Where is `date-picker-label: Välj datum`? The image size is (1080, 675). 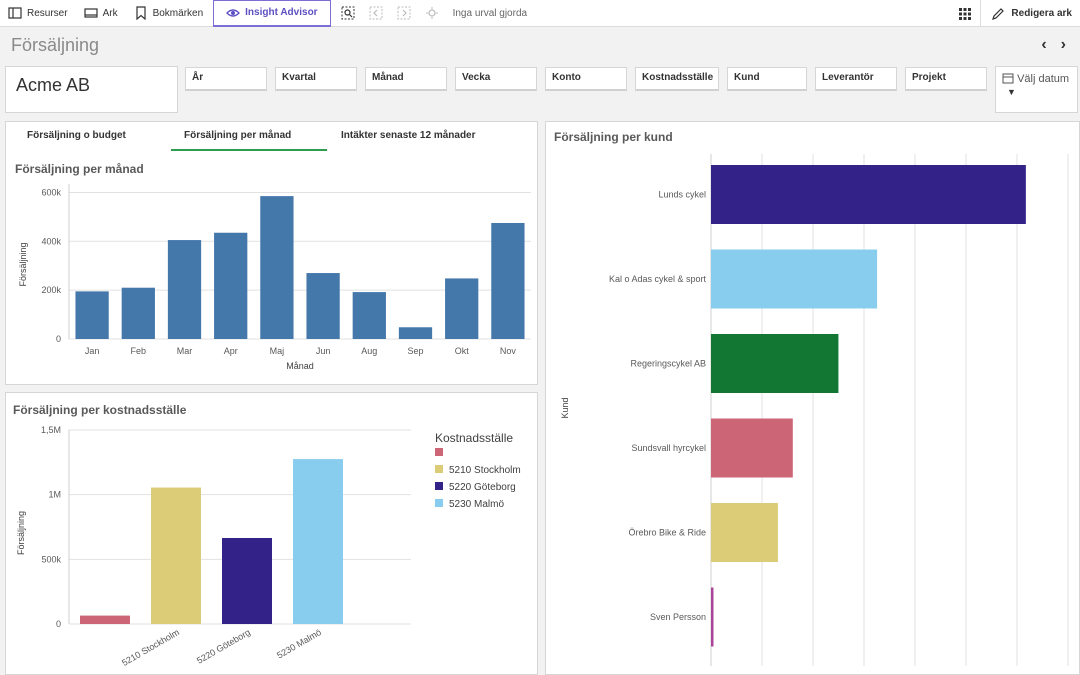 date-picker-label: Välj datum is located at coordinates (1043, 79).